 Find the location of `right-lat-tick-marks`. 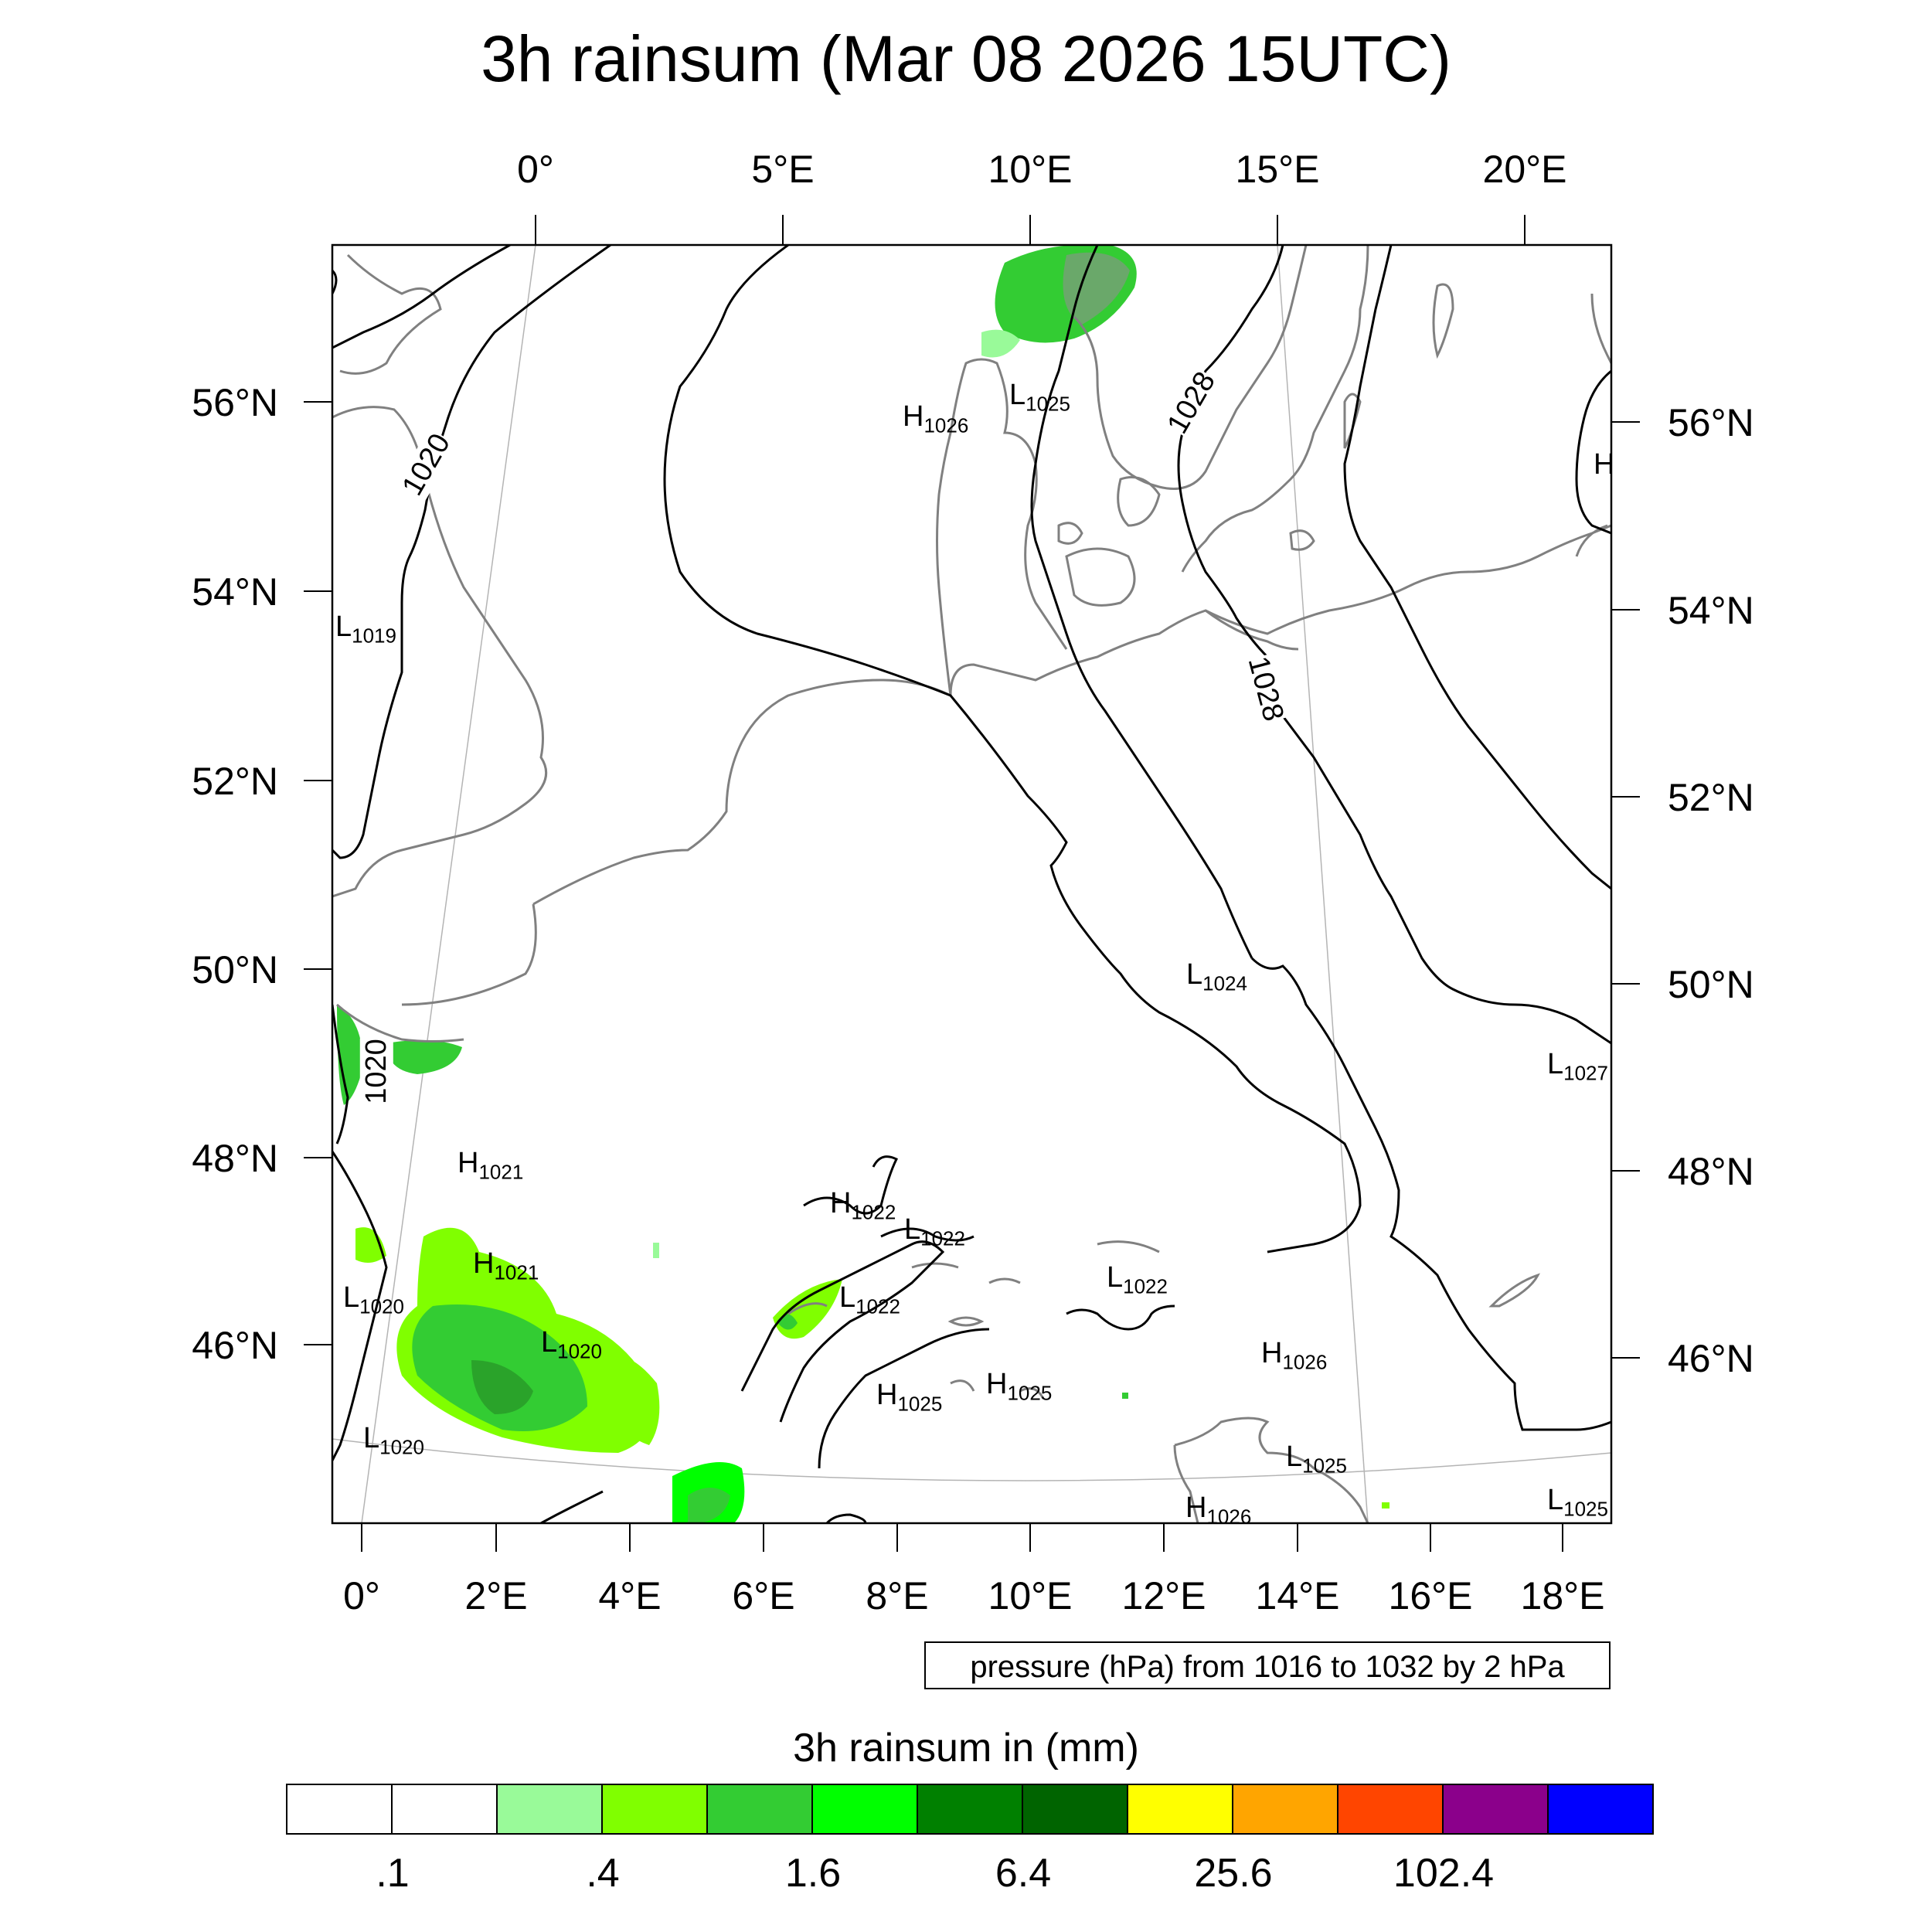

right-lat-tick-marks is located at coordinates (1626, 890).